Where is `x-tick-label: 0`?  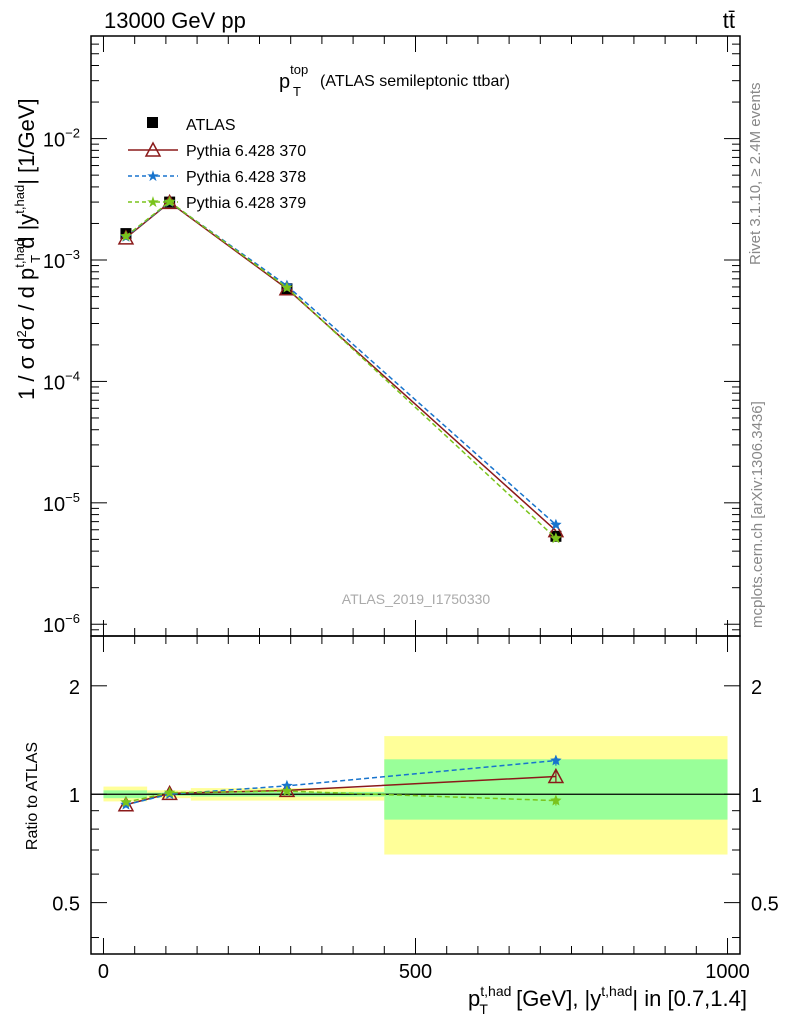 x-tick-label: 0 is located at coordinates (103, 972).